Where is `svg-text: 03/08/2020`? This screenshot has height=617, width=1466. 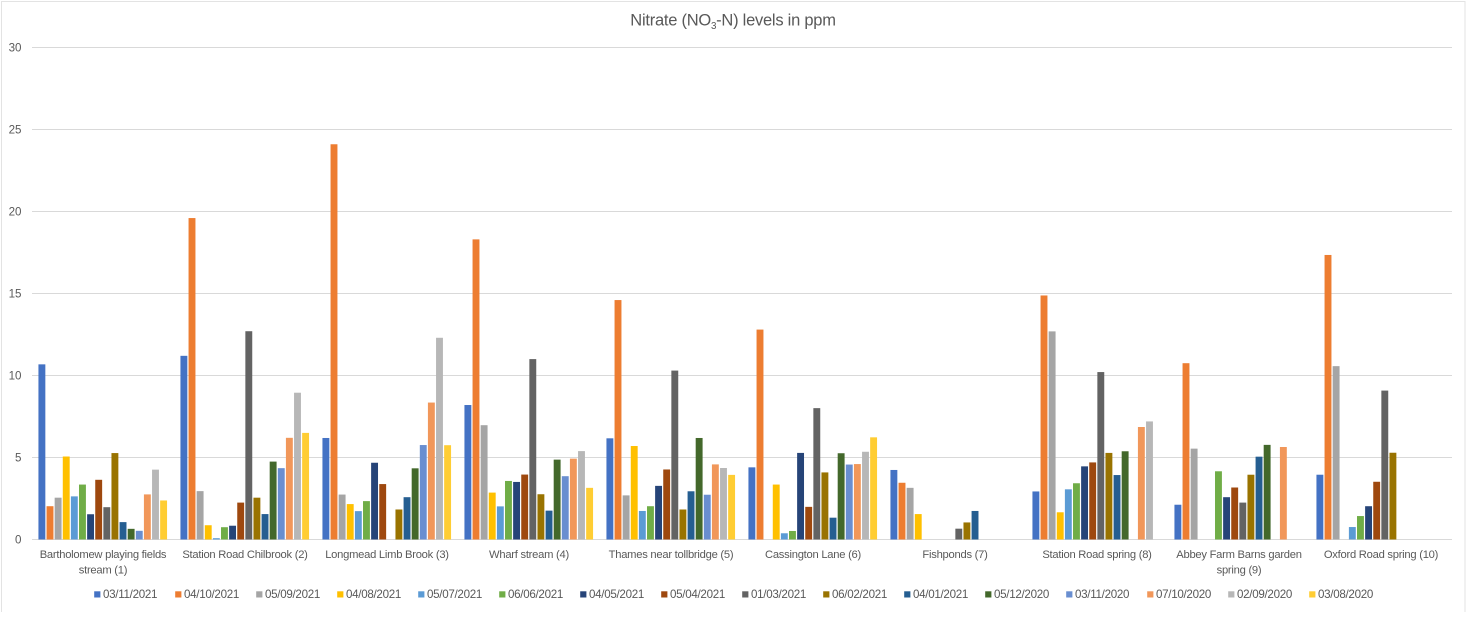 svg-text: 03/08/2020 is located at coordinates (1345, 594).